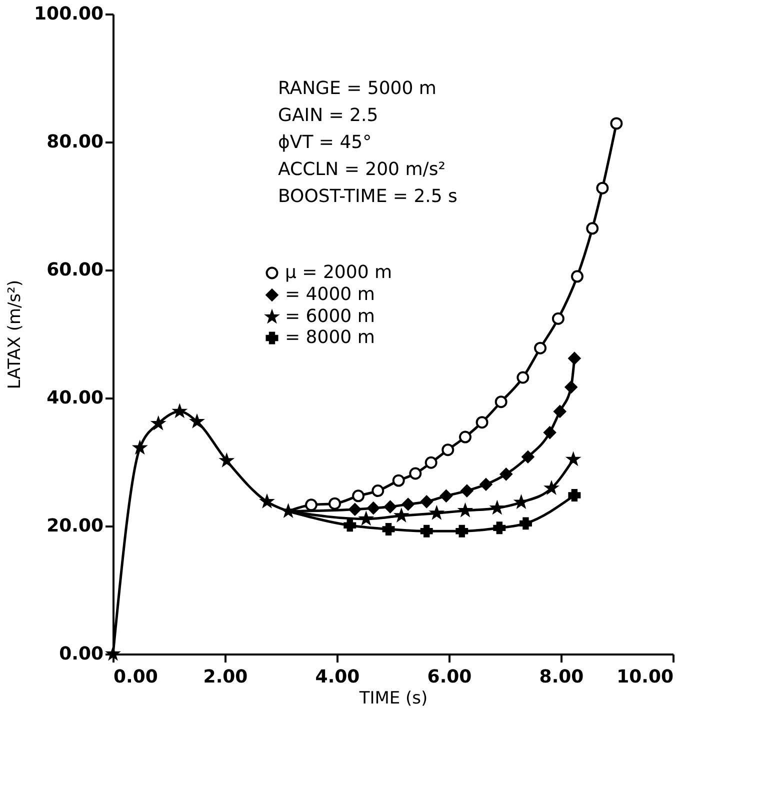 Image resolution: width=762 pixels, height=788 pixels. Describe the element at coordinates (75, 398) in the screenshot. I see `y-tick-label: 40.00` at that location.